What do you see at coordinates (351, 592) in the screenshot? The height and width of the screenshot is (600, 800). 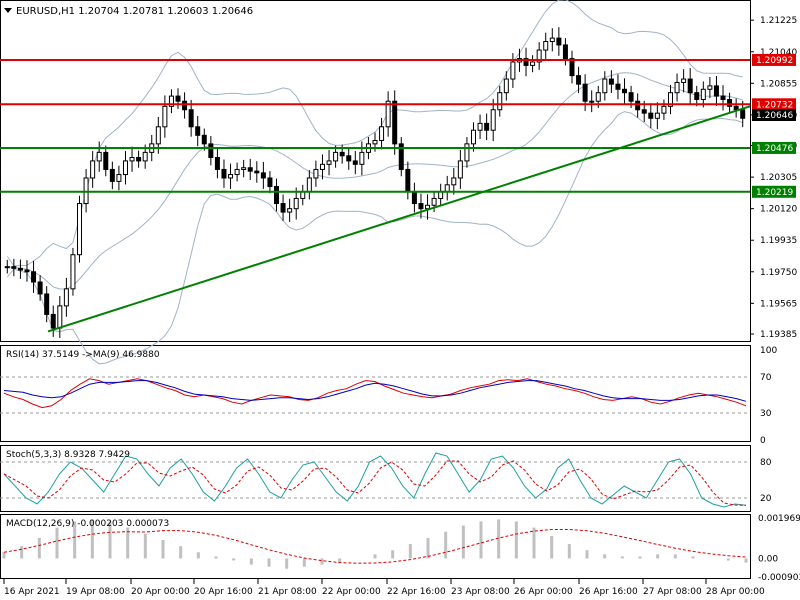 I see `time-tick-label: 22 Apr 00:00` at bounding box center [351, 592].